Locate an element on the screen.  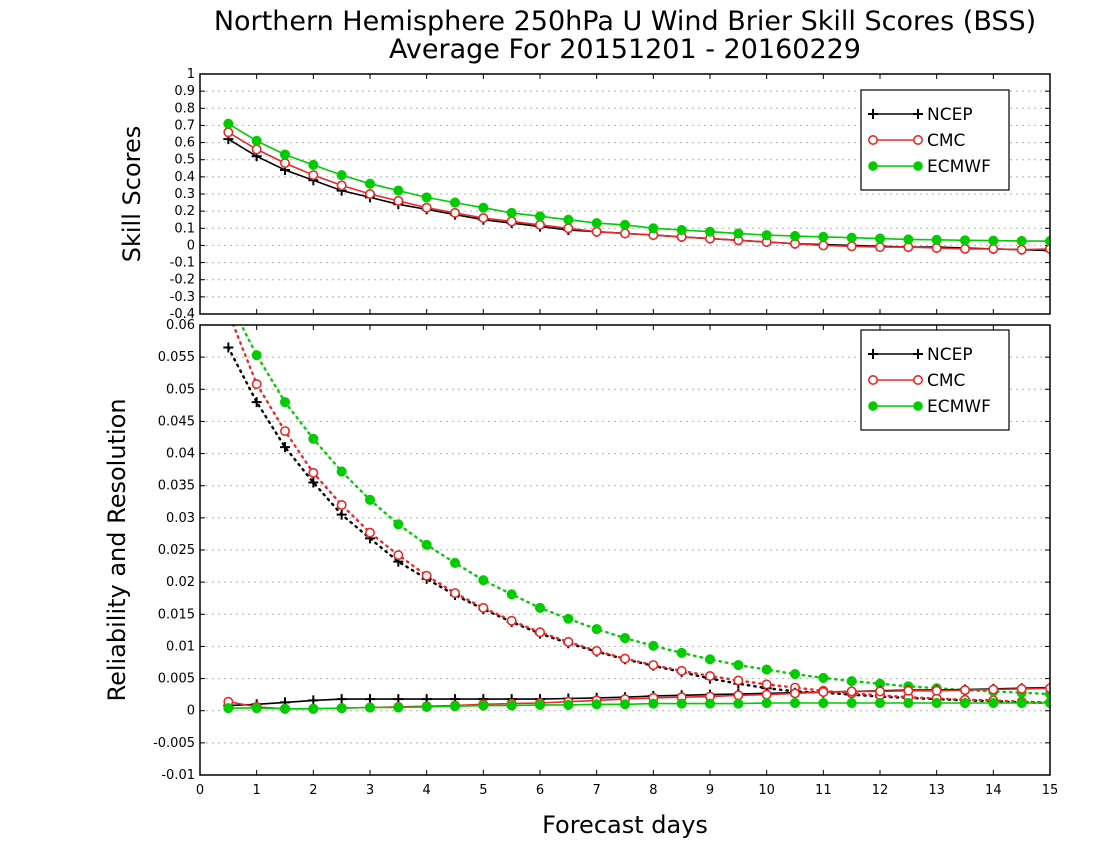
y-tick-label: 0.055 is located at coordinates (176, 357).